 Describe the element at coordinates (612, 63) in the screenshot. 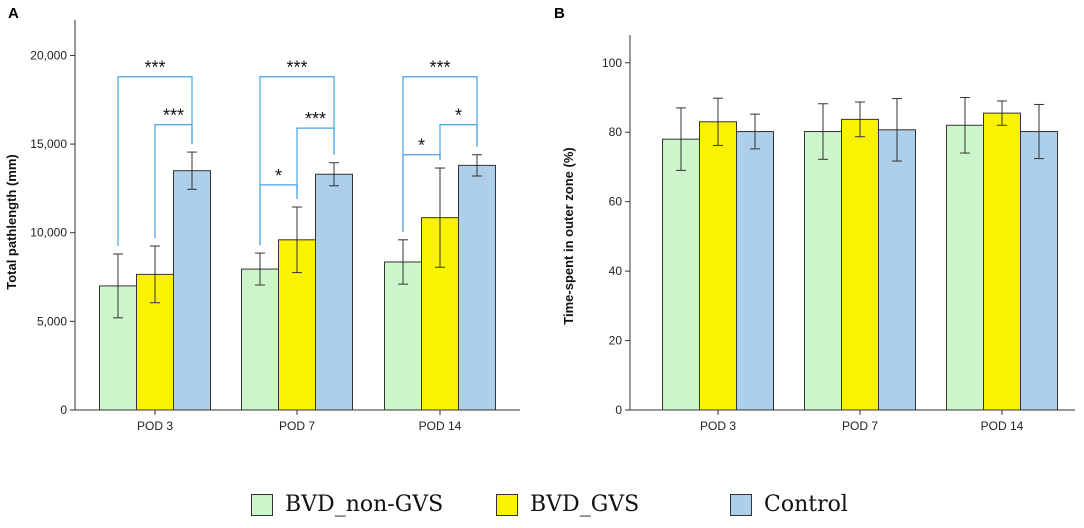

I see `y-tick-label: 100` at that location.